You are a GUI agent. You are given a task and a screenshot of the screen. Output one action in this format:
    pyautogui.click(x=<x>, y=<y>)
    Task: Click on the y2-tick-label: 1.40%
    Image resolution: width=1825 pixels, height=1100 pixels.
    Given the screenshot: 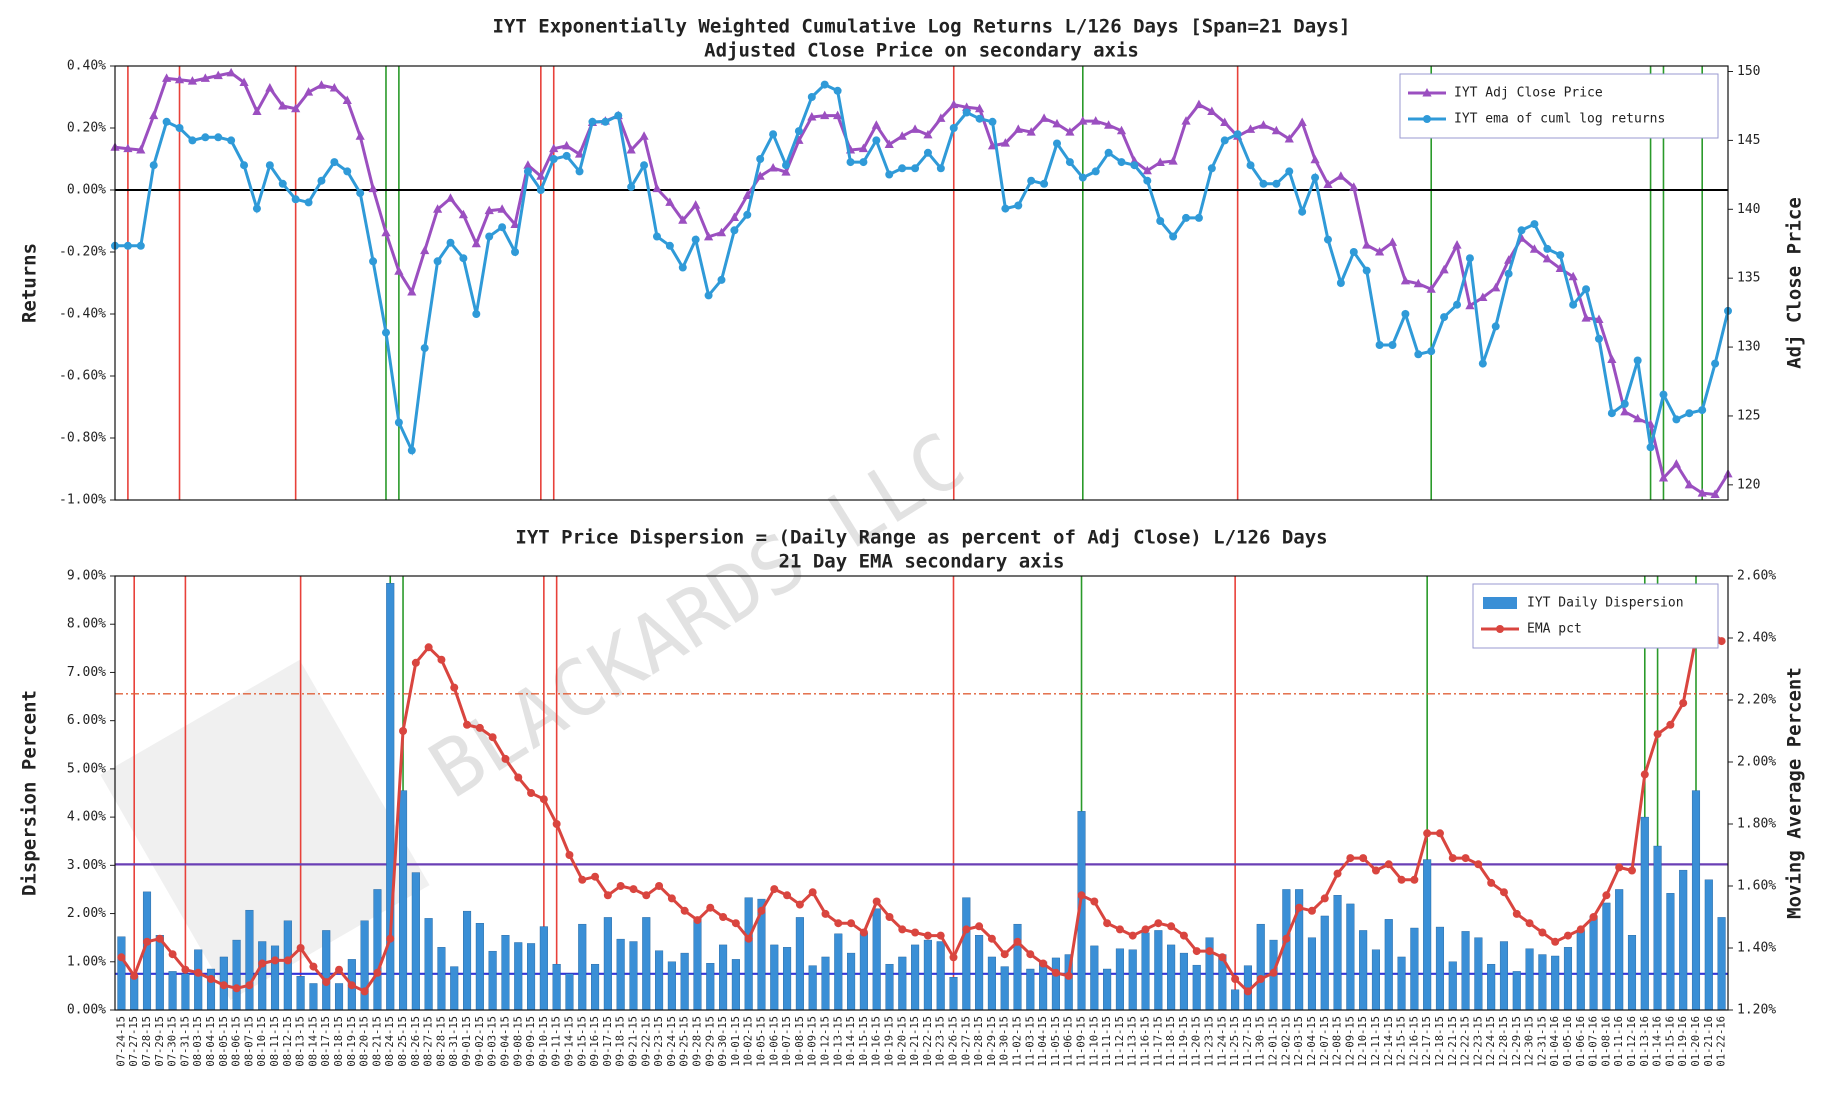 What is the action you would take?
    pyautogui.click(x=1756, y=948)
    